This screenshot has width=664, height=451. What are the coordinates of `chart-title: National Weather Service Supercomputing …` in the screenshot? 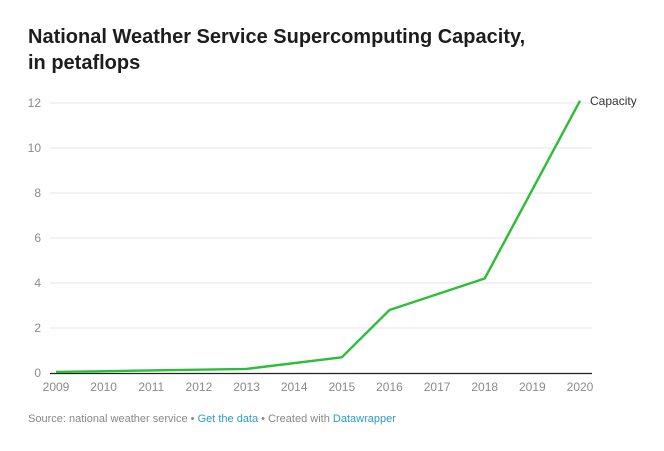 It's located at (328, 50).